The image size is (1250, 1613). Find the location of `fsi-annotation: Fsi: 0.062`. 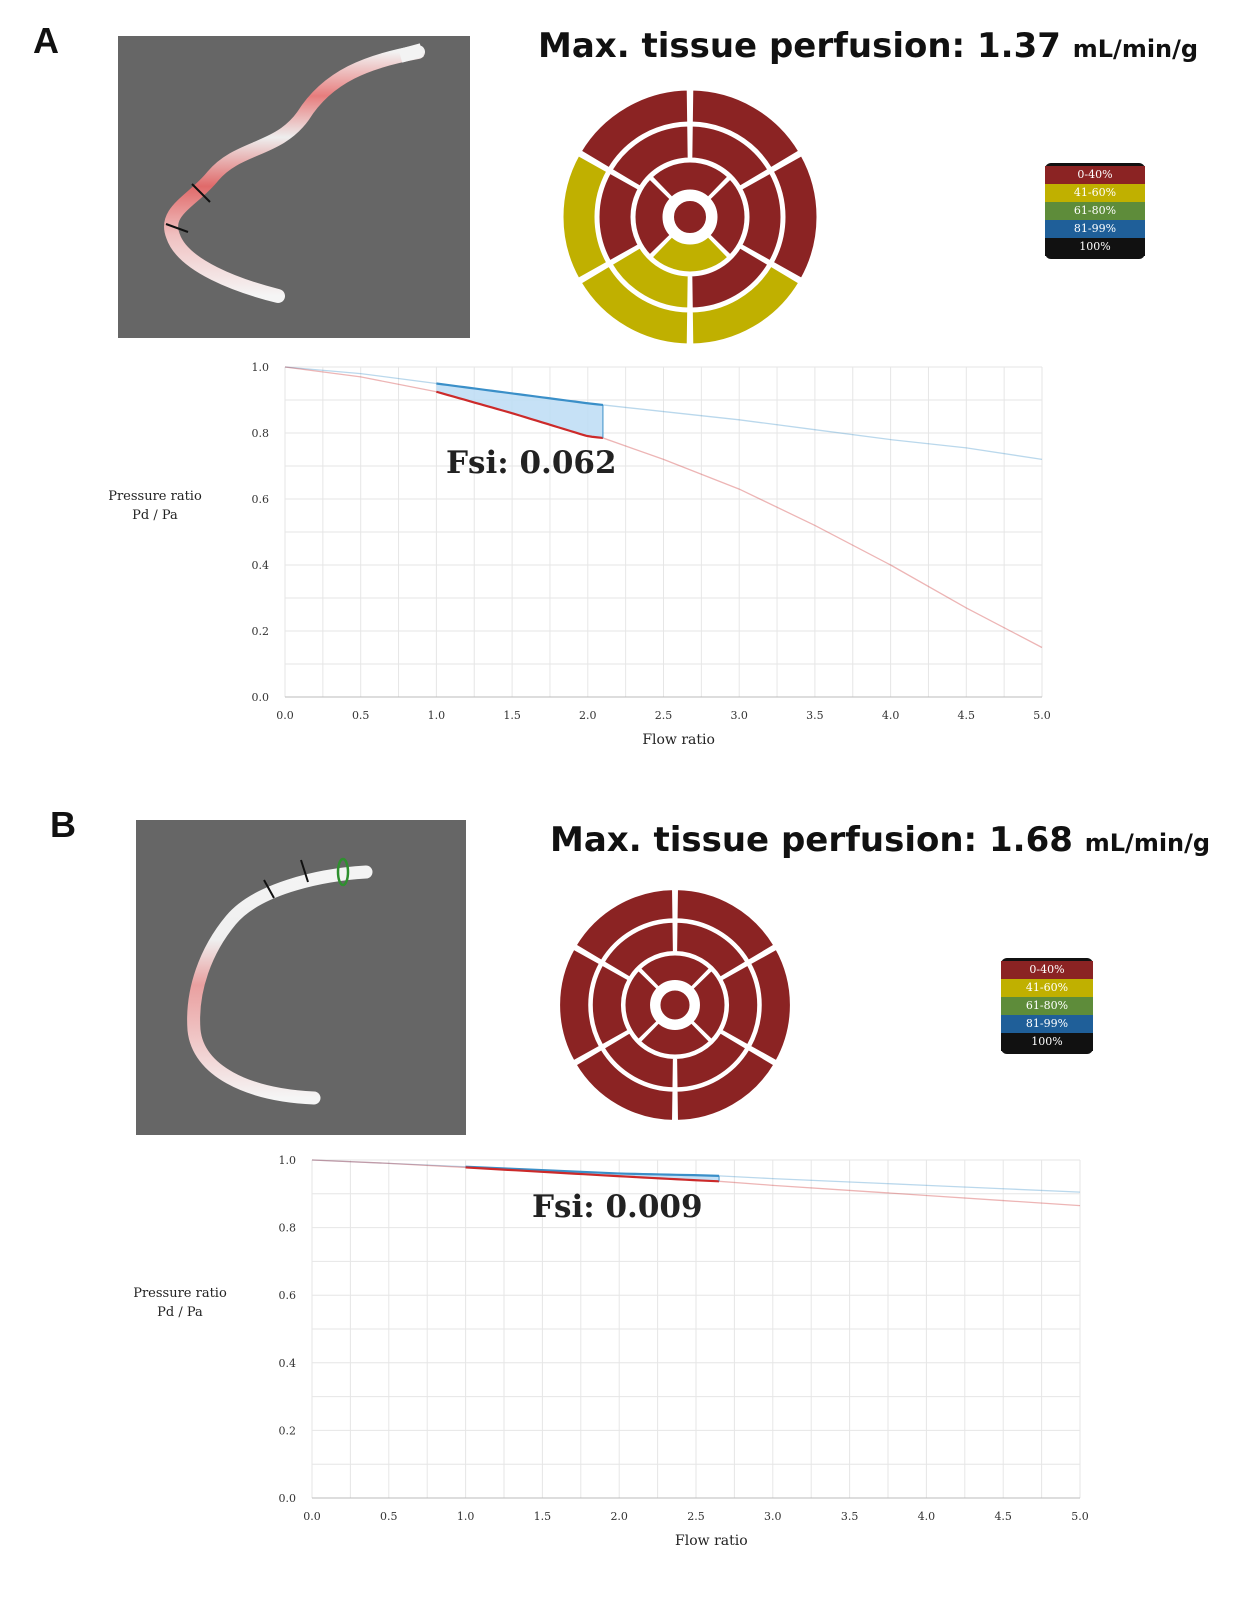

fsi-annotation: Fsi: 0.062 is located at coordinates (531, 463).